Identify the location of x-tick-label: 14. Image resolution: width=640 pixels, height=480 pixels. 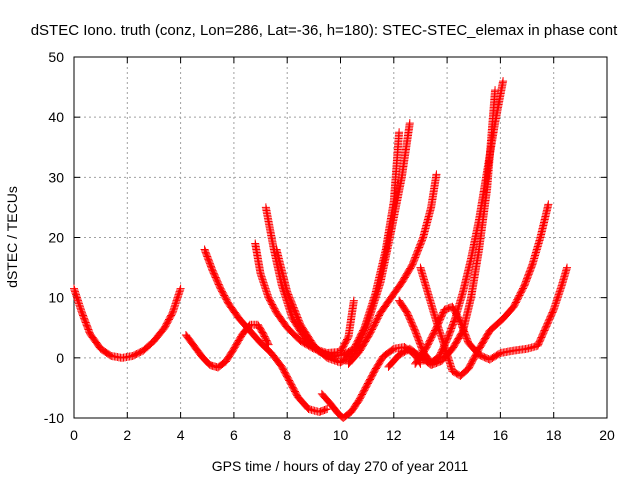
(447, 435).